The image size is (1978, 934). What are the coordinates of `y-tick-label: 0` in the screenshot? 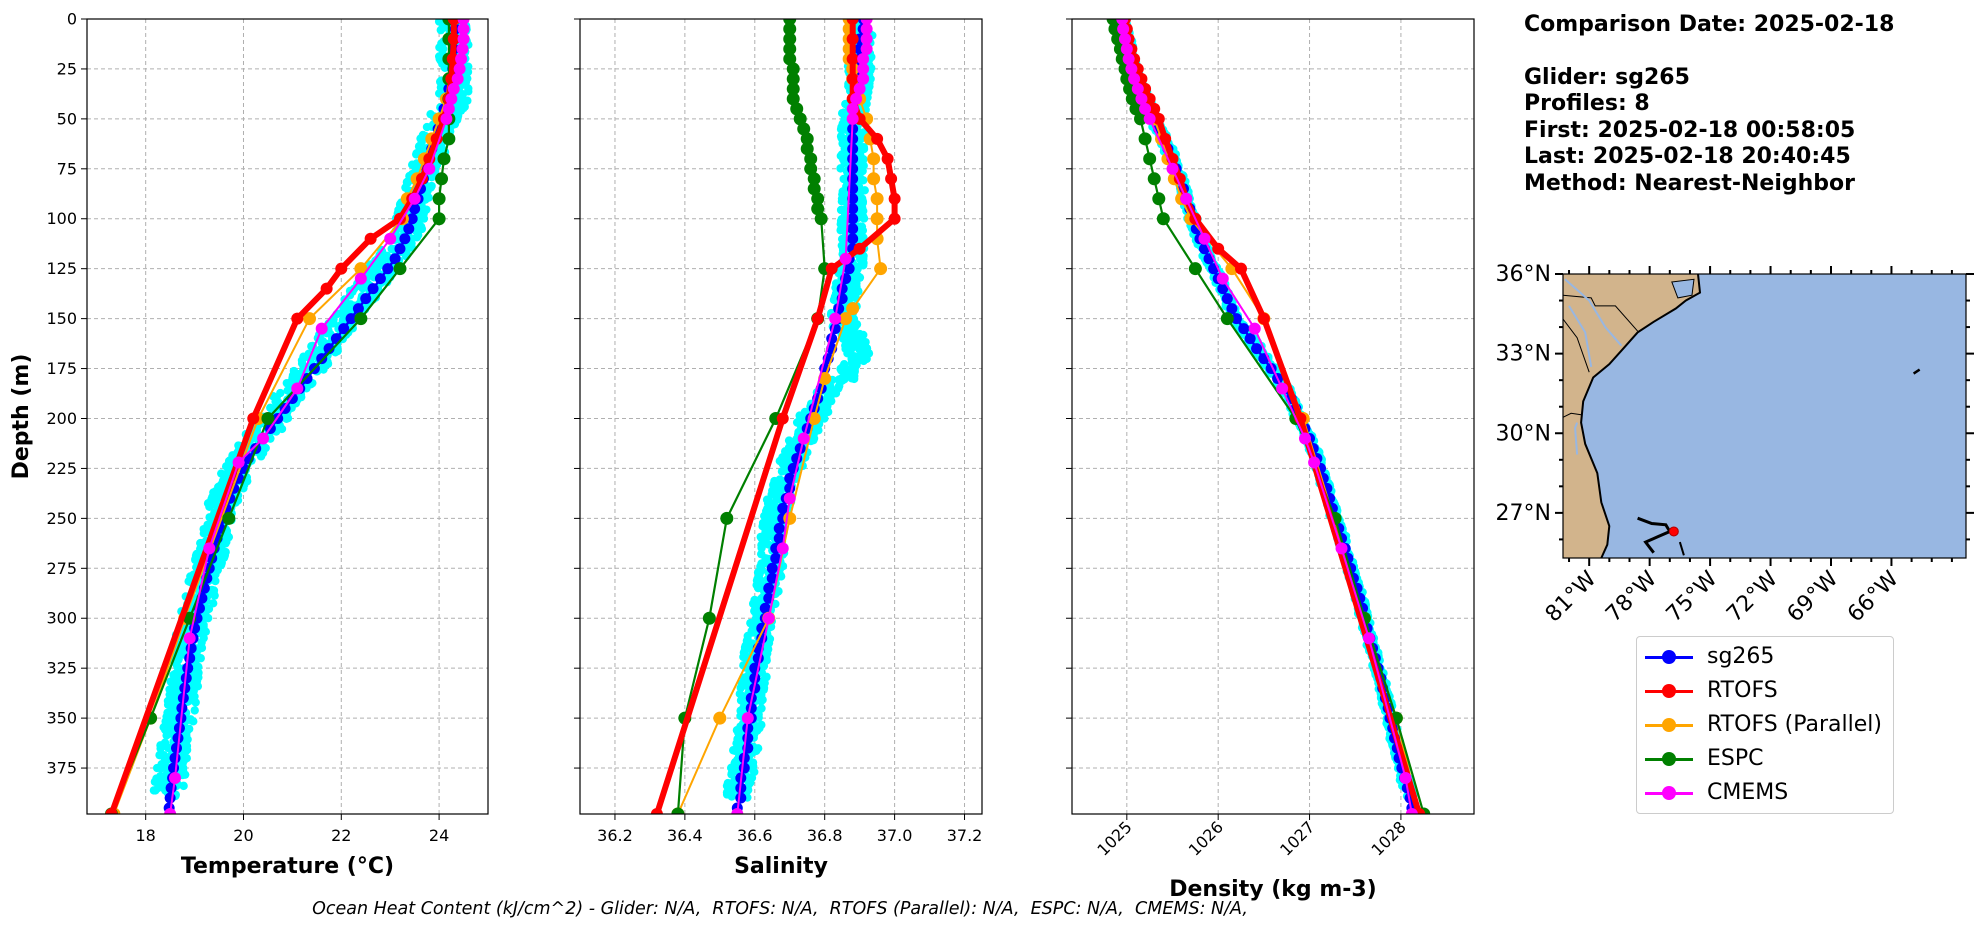 It's located at (72, 19).